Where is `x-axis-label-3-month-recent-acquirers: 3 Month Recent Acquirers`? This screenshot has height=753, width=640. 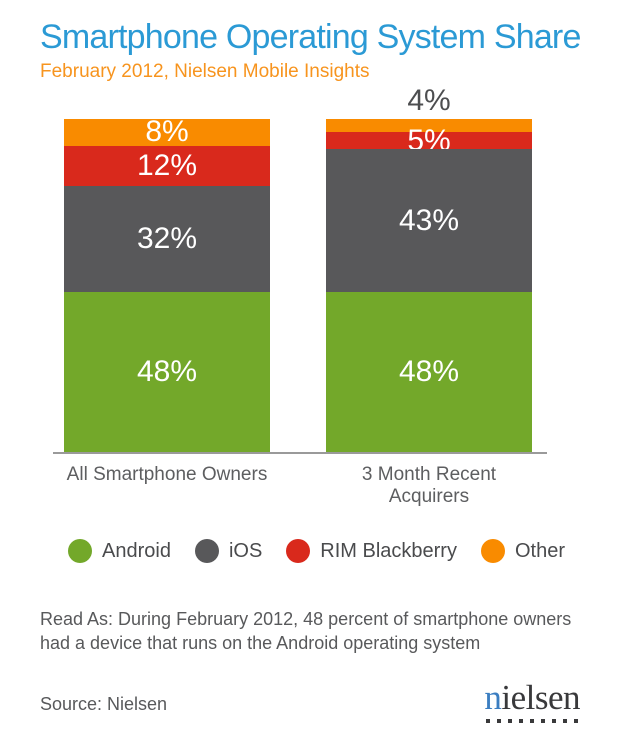 x-axis-label-3-month-recent-acquirers: 3 Month Recent Acquirers is located at coordinates (429, 485).